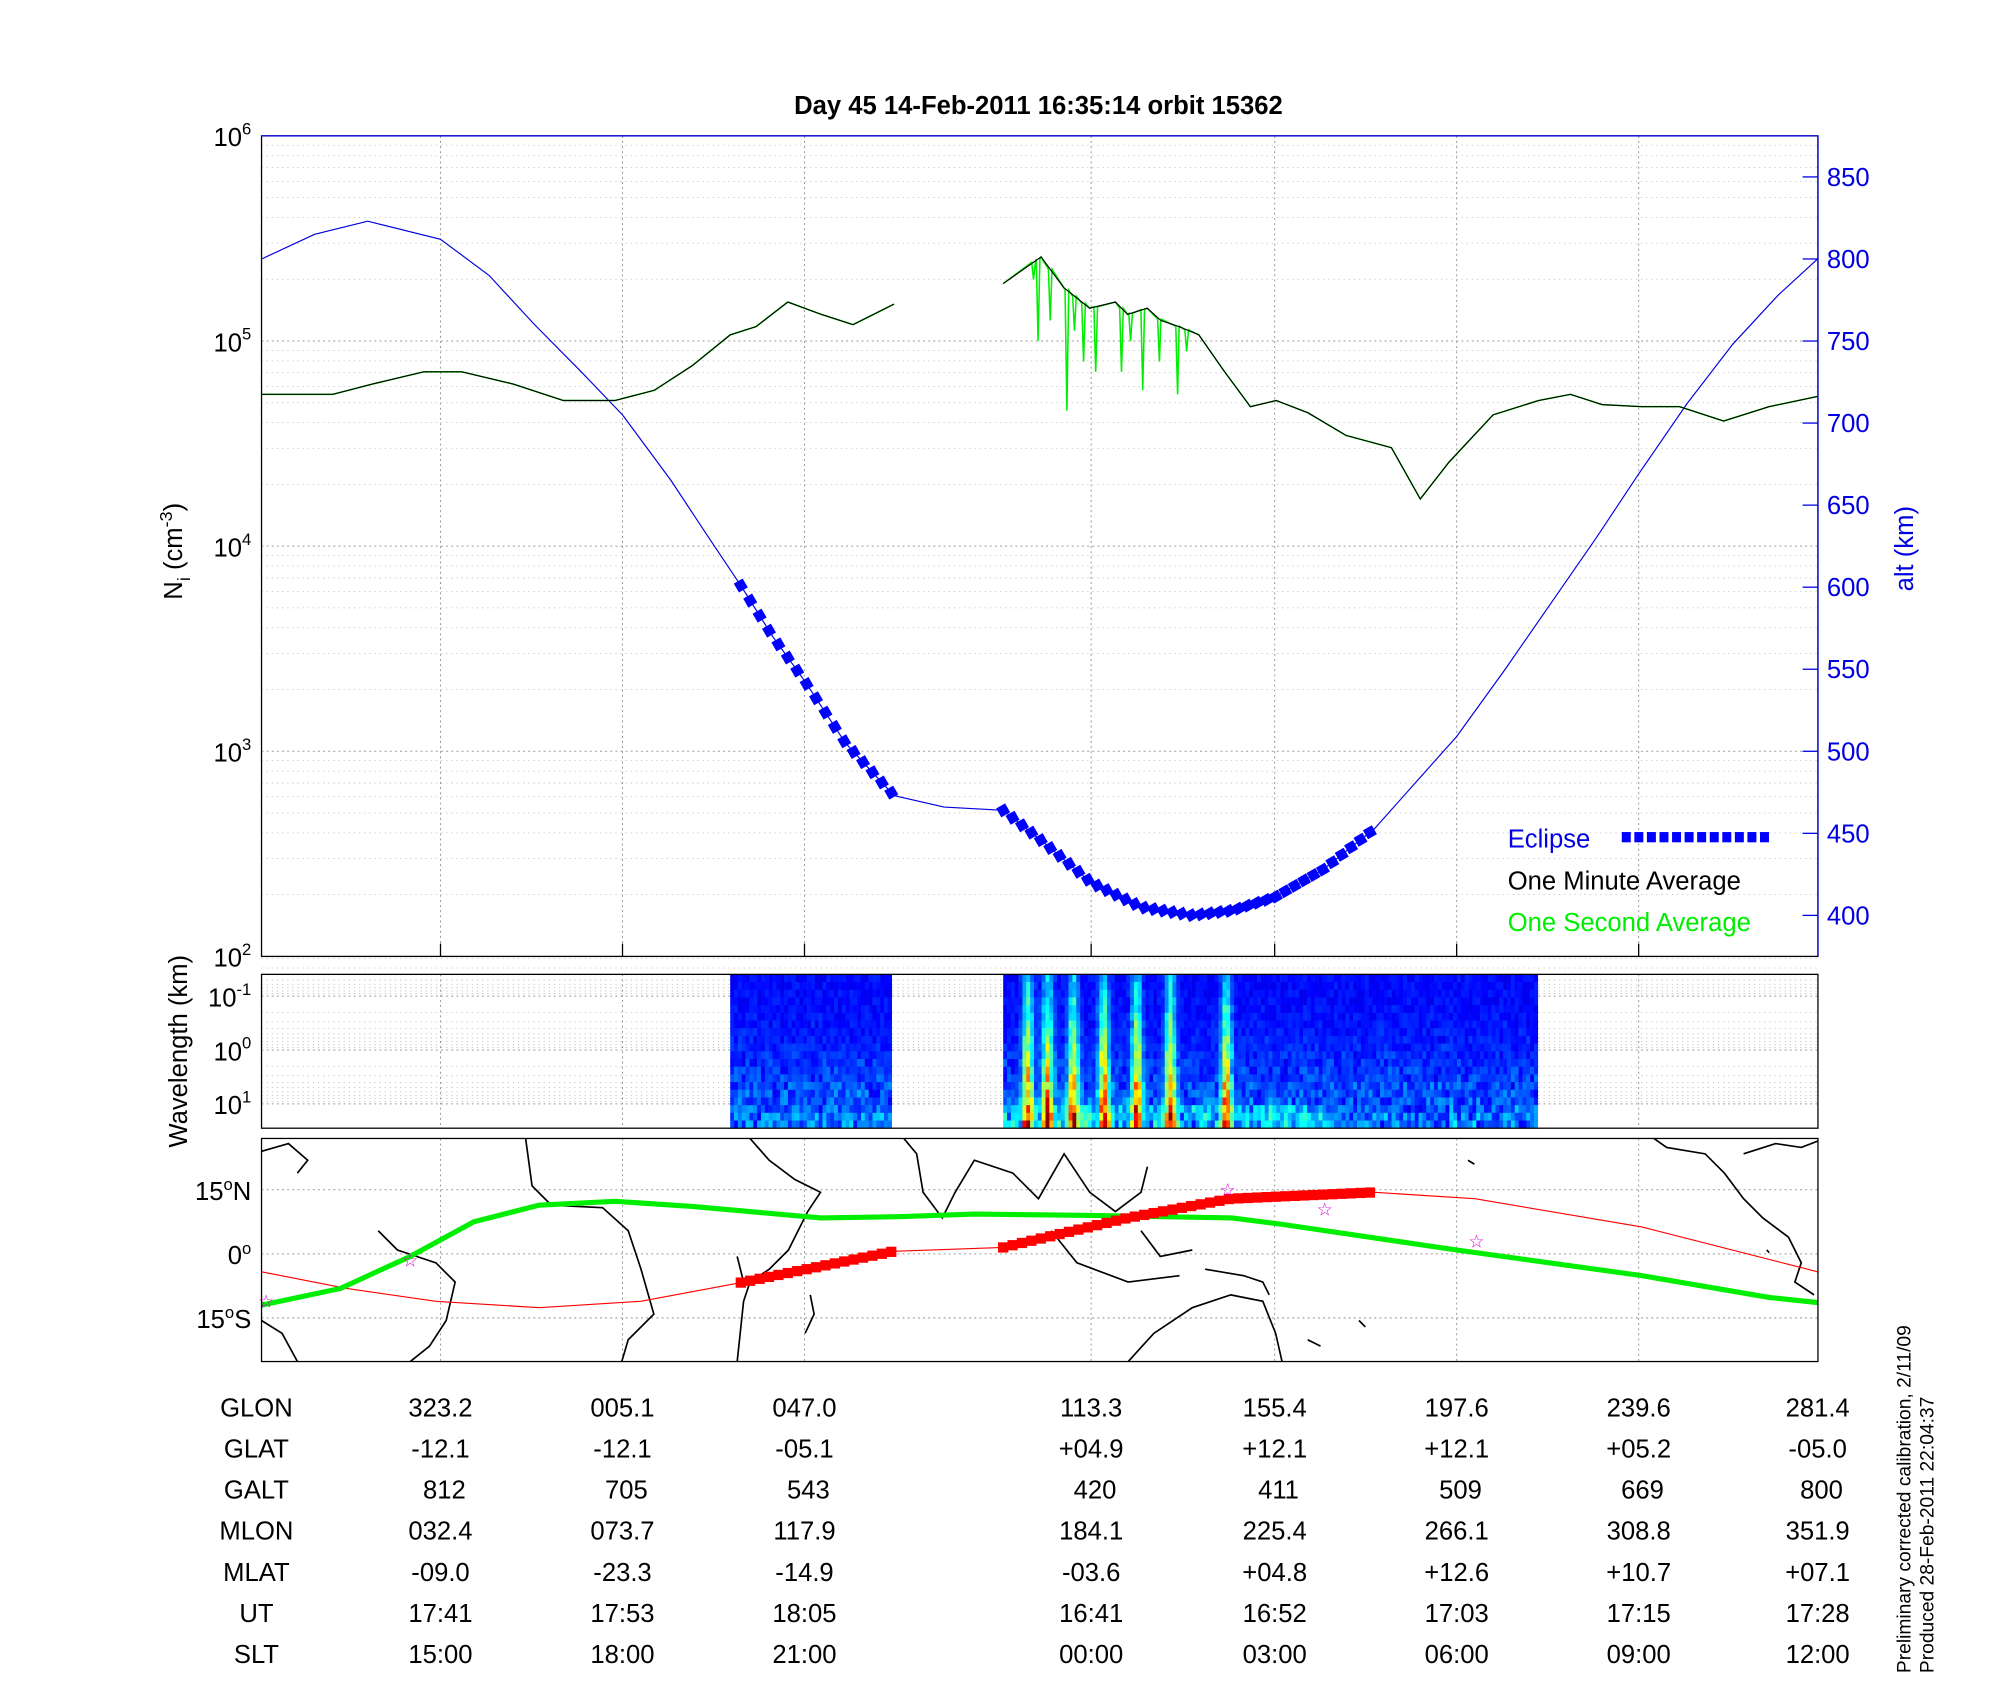 This screenshot has width=2000, height=1700. I want to click on table-cell: 117.9, so click(804, 1532).